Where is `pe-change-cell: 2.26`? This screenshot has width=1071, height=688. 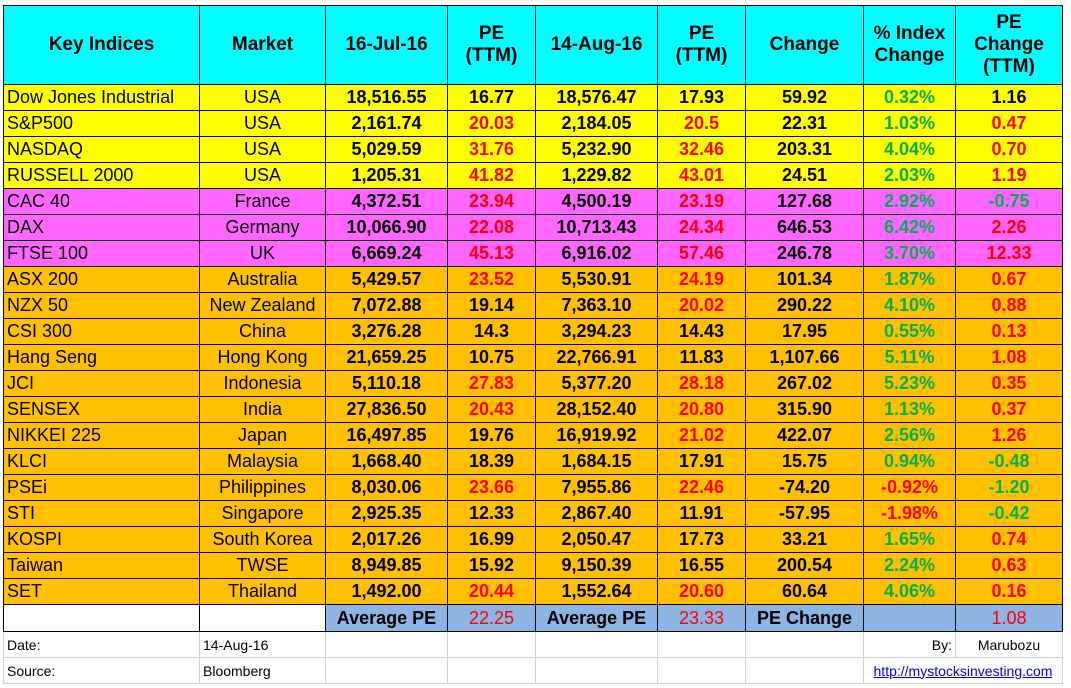 pe-change-cell: 2.26 is located at coordinates (1009, 227).